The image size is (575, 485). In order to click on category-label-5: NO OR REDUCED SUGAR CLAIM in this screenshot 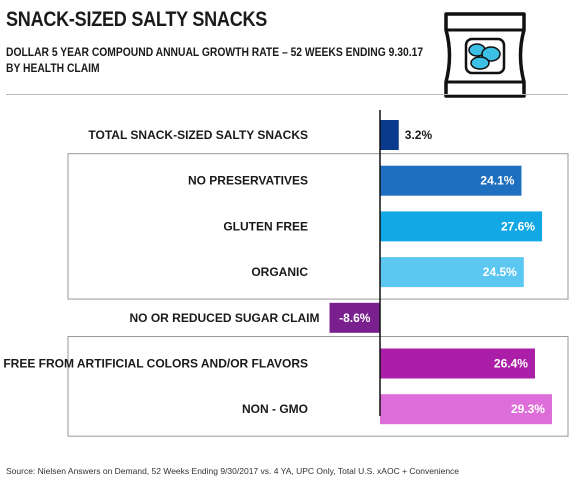, I will do `click(225, 318)`.